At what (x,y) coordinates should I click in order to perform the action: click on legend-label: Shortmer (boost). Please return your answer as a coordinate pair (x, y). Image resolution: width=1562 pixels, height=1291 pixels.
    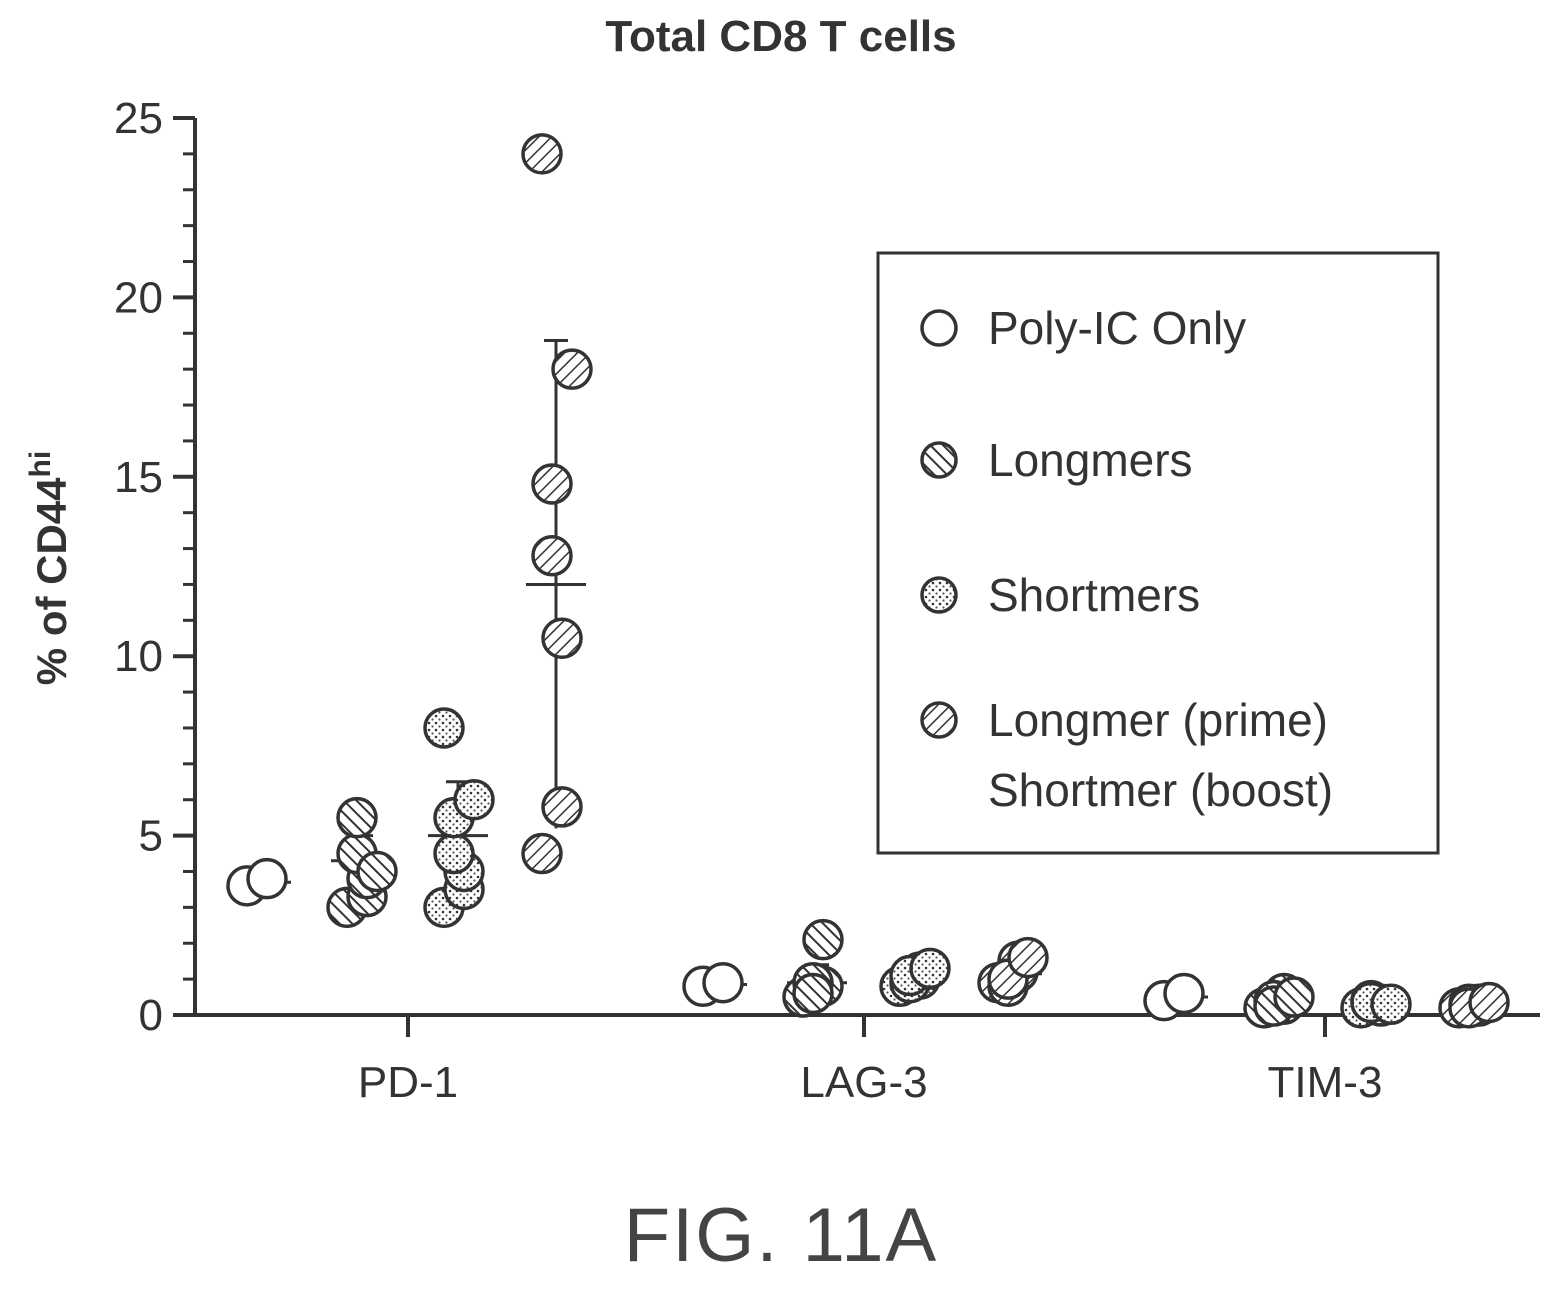
    Looking at the image, I should click on (1160, 790).